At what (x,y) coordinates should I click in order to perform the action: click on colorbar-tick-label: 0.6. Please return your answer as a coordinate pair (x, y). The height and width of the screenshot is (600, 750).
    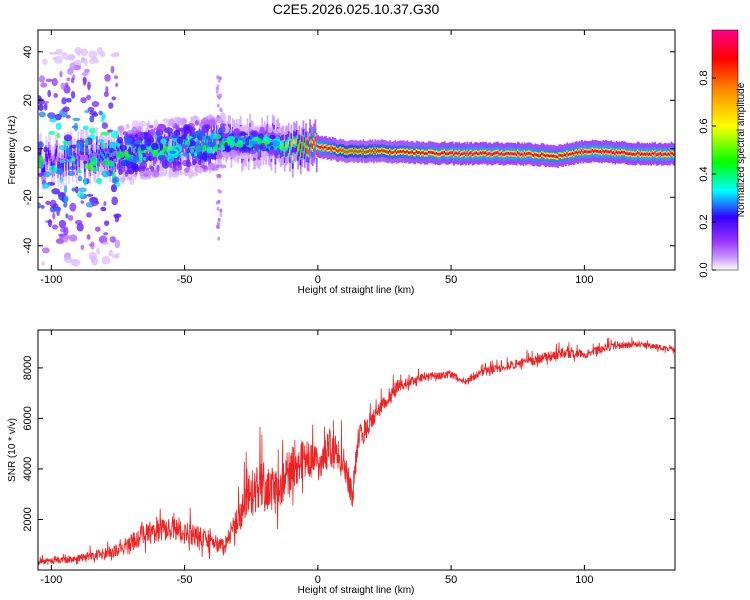
    Looking at the image, I should click on (704, 125).